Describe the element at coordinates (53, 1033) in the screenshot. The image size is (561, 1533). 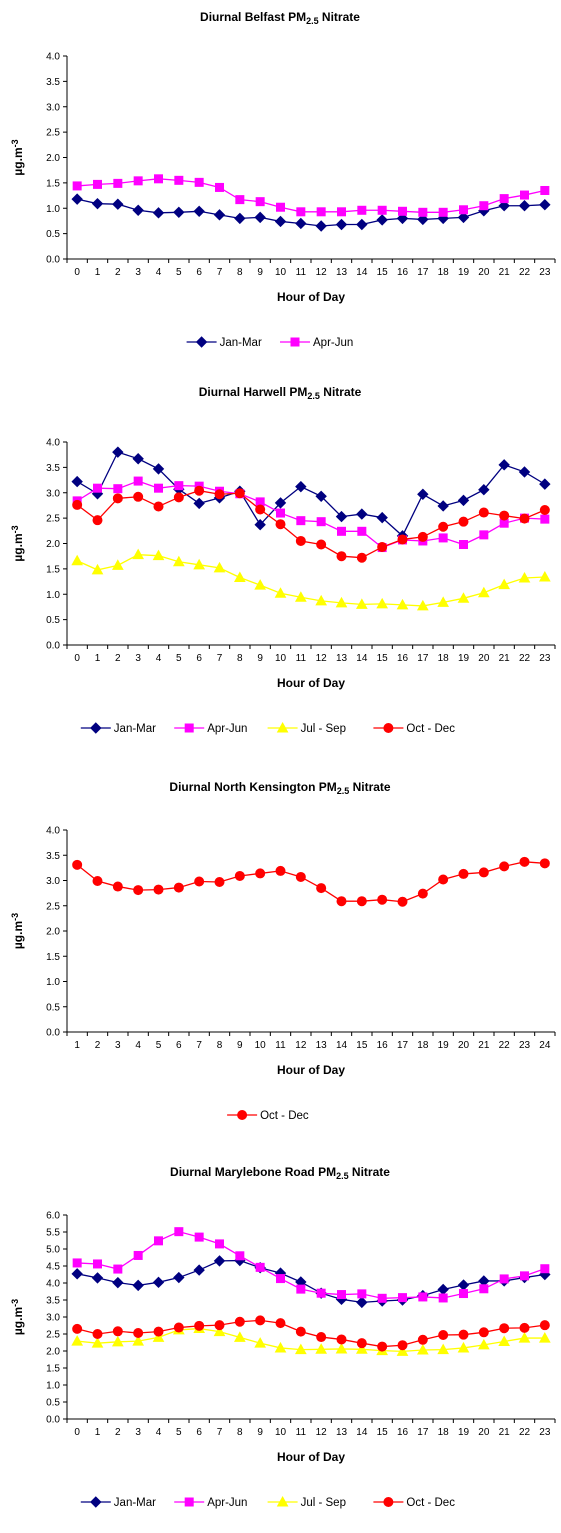
I see `y-tick-label: 0.0` at that location.